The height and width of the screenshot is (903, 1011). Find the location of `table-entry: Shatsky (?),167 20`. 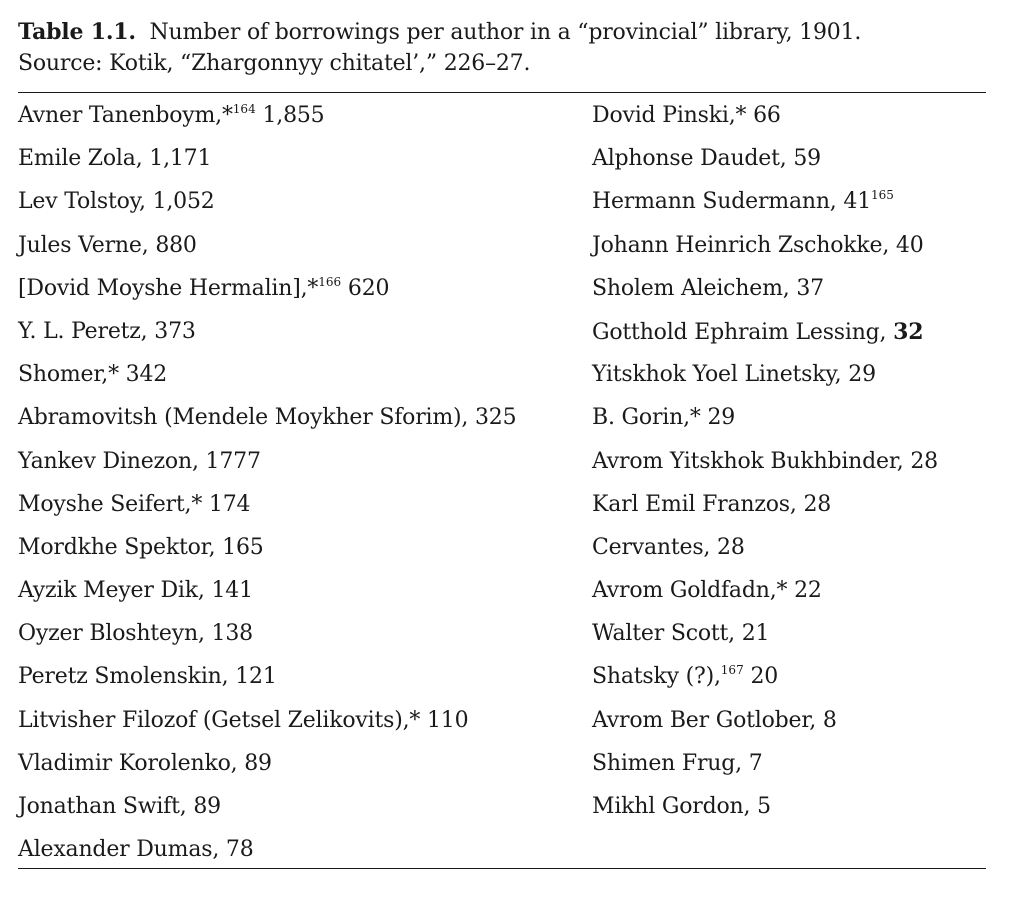

table-entry: Shatsky (?),167 20 is located at coordinates (789, 677).